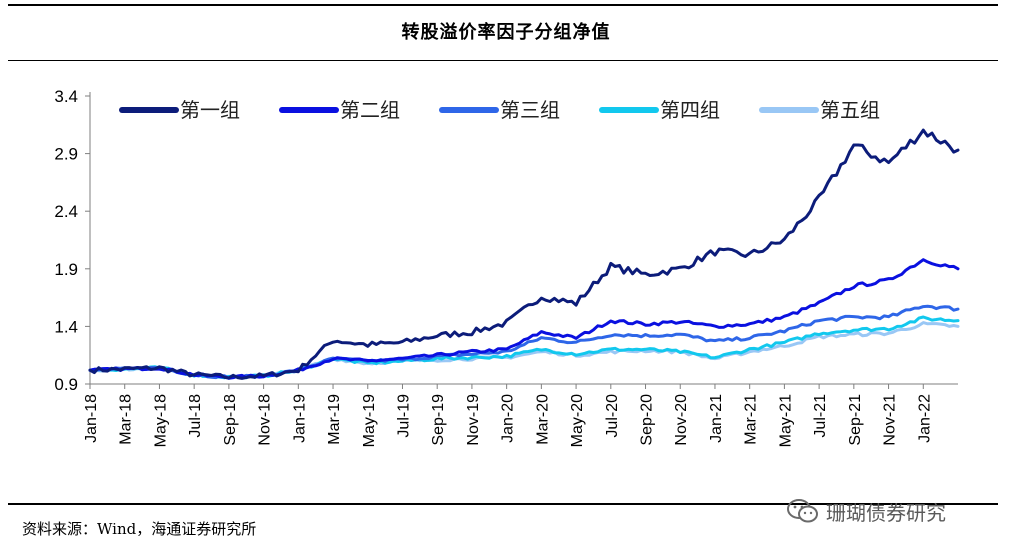 The height and width of the screenshot is (554, 1012). I want to click on x-tick-label: Jul-18, so click(195, 416).